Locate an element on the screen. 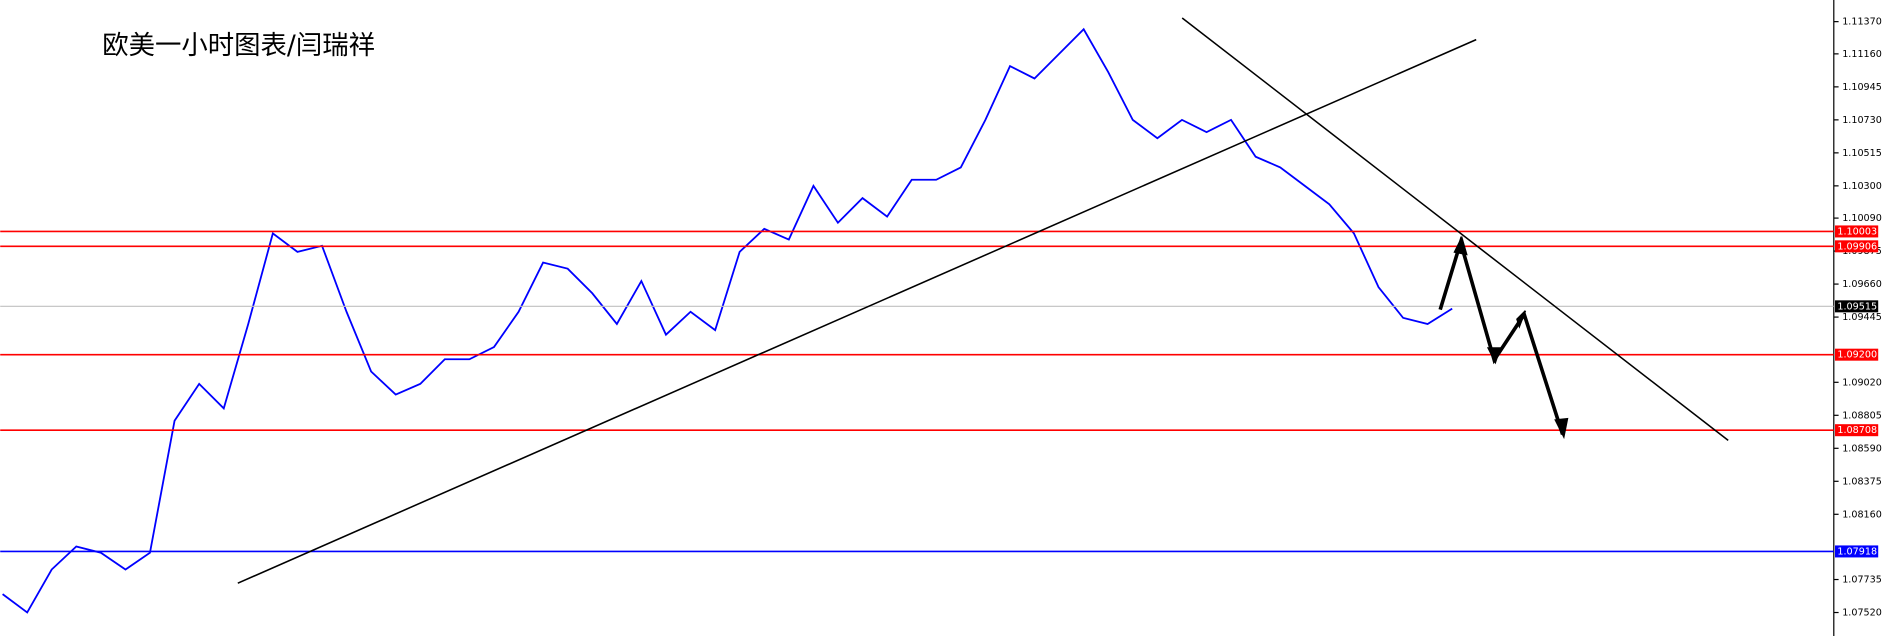 Image resolution: width=1882 pixels, height=636 pixels. y-tick-label: 1.10300 is located at coordinates (1862, 186).